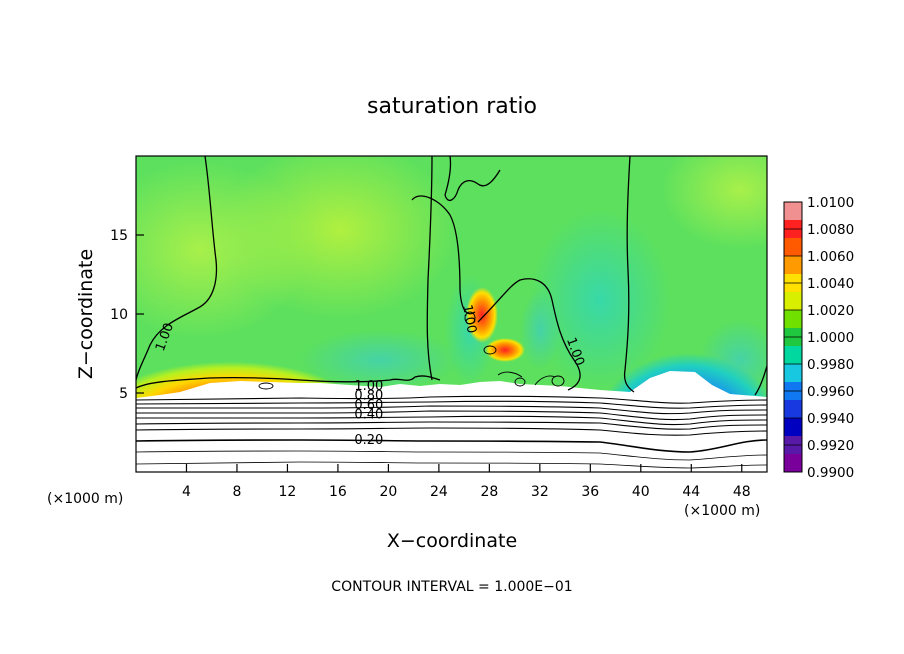 The image size is (904, 654). I want to click on lower-contours, so click(451, 432).